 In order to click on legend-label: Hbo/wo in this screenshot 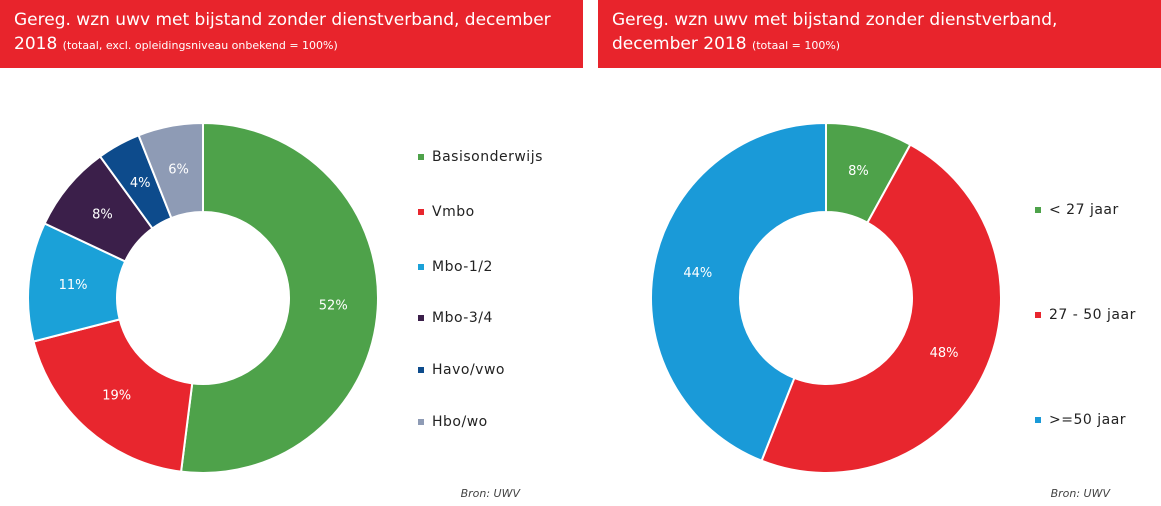, I will do `click(460, 422)`.